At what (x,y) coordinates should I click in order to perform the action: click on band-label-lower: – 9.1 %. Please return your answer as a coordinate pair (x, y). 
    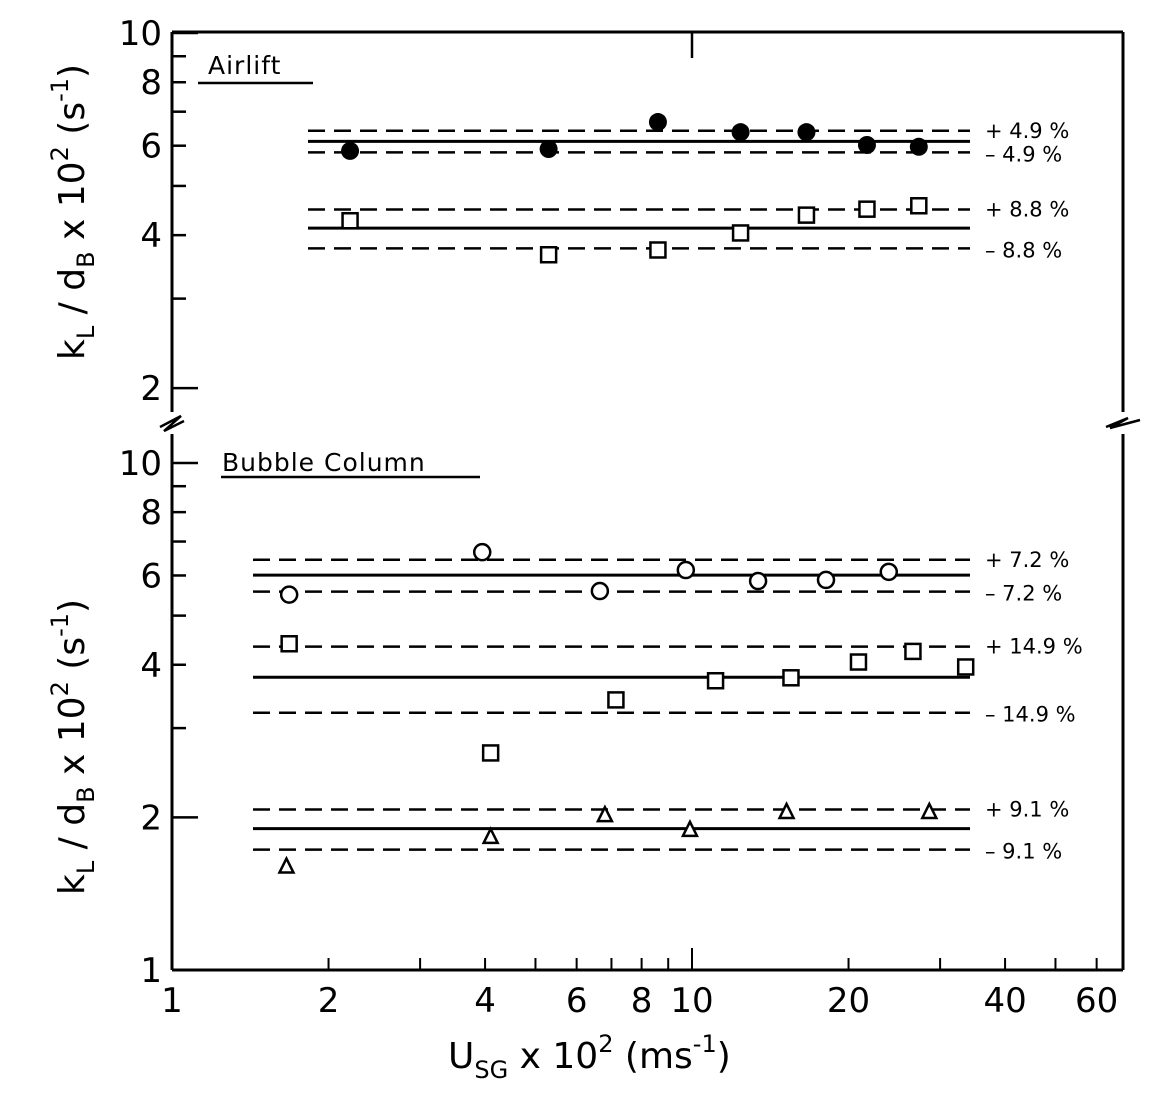
    Looking at the image, I should click on (1023, 852).